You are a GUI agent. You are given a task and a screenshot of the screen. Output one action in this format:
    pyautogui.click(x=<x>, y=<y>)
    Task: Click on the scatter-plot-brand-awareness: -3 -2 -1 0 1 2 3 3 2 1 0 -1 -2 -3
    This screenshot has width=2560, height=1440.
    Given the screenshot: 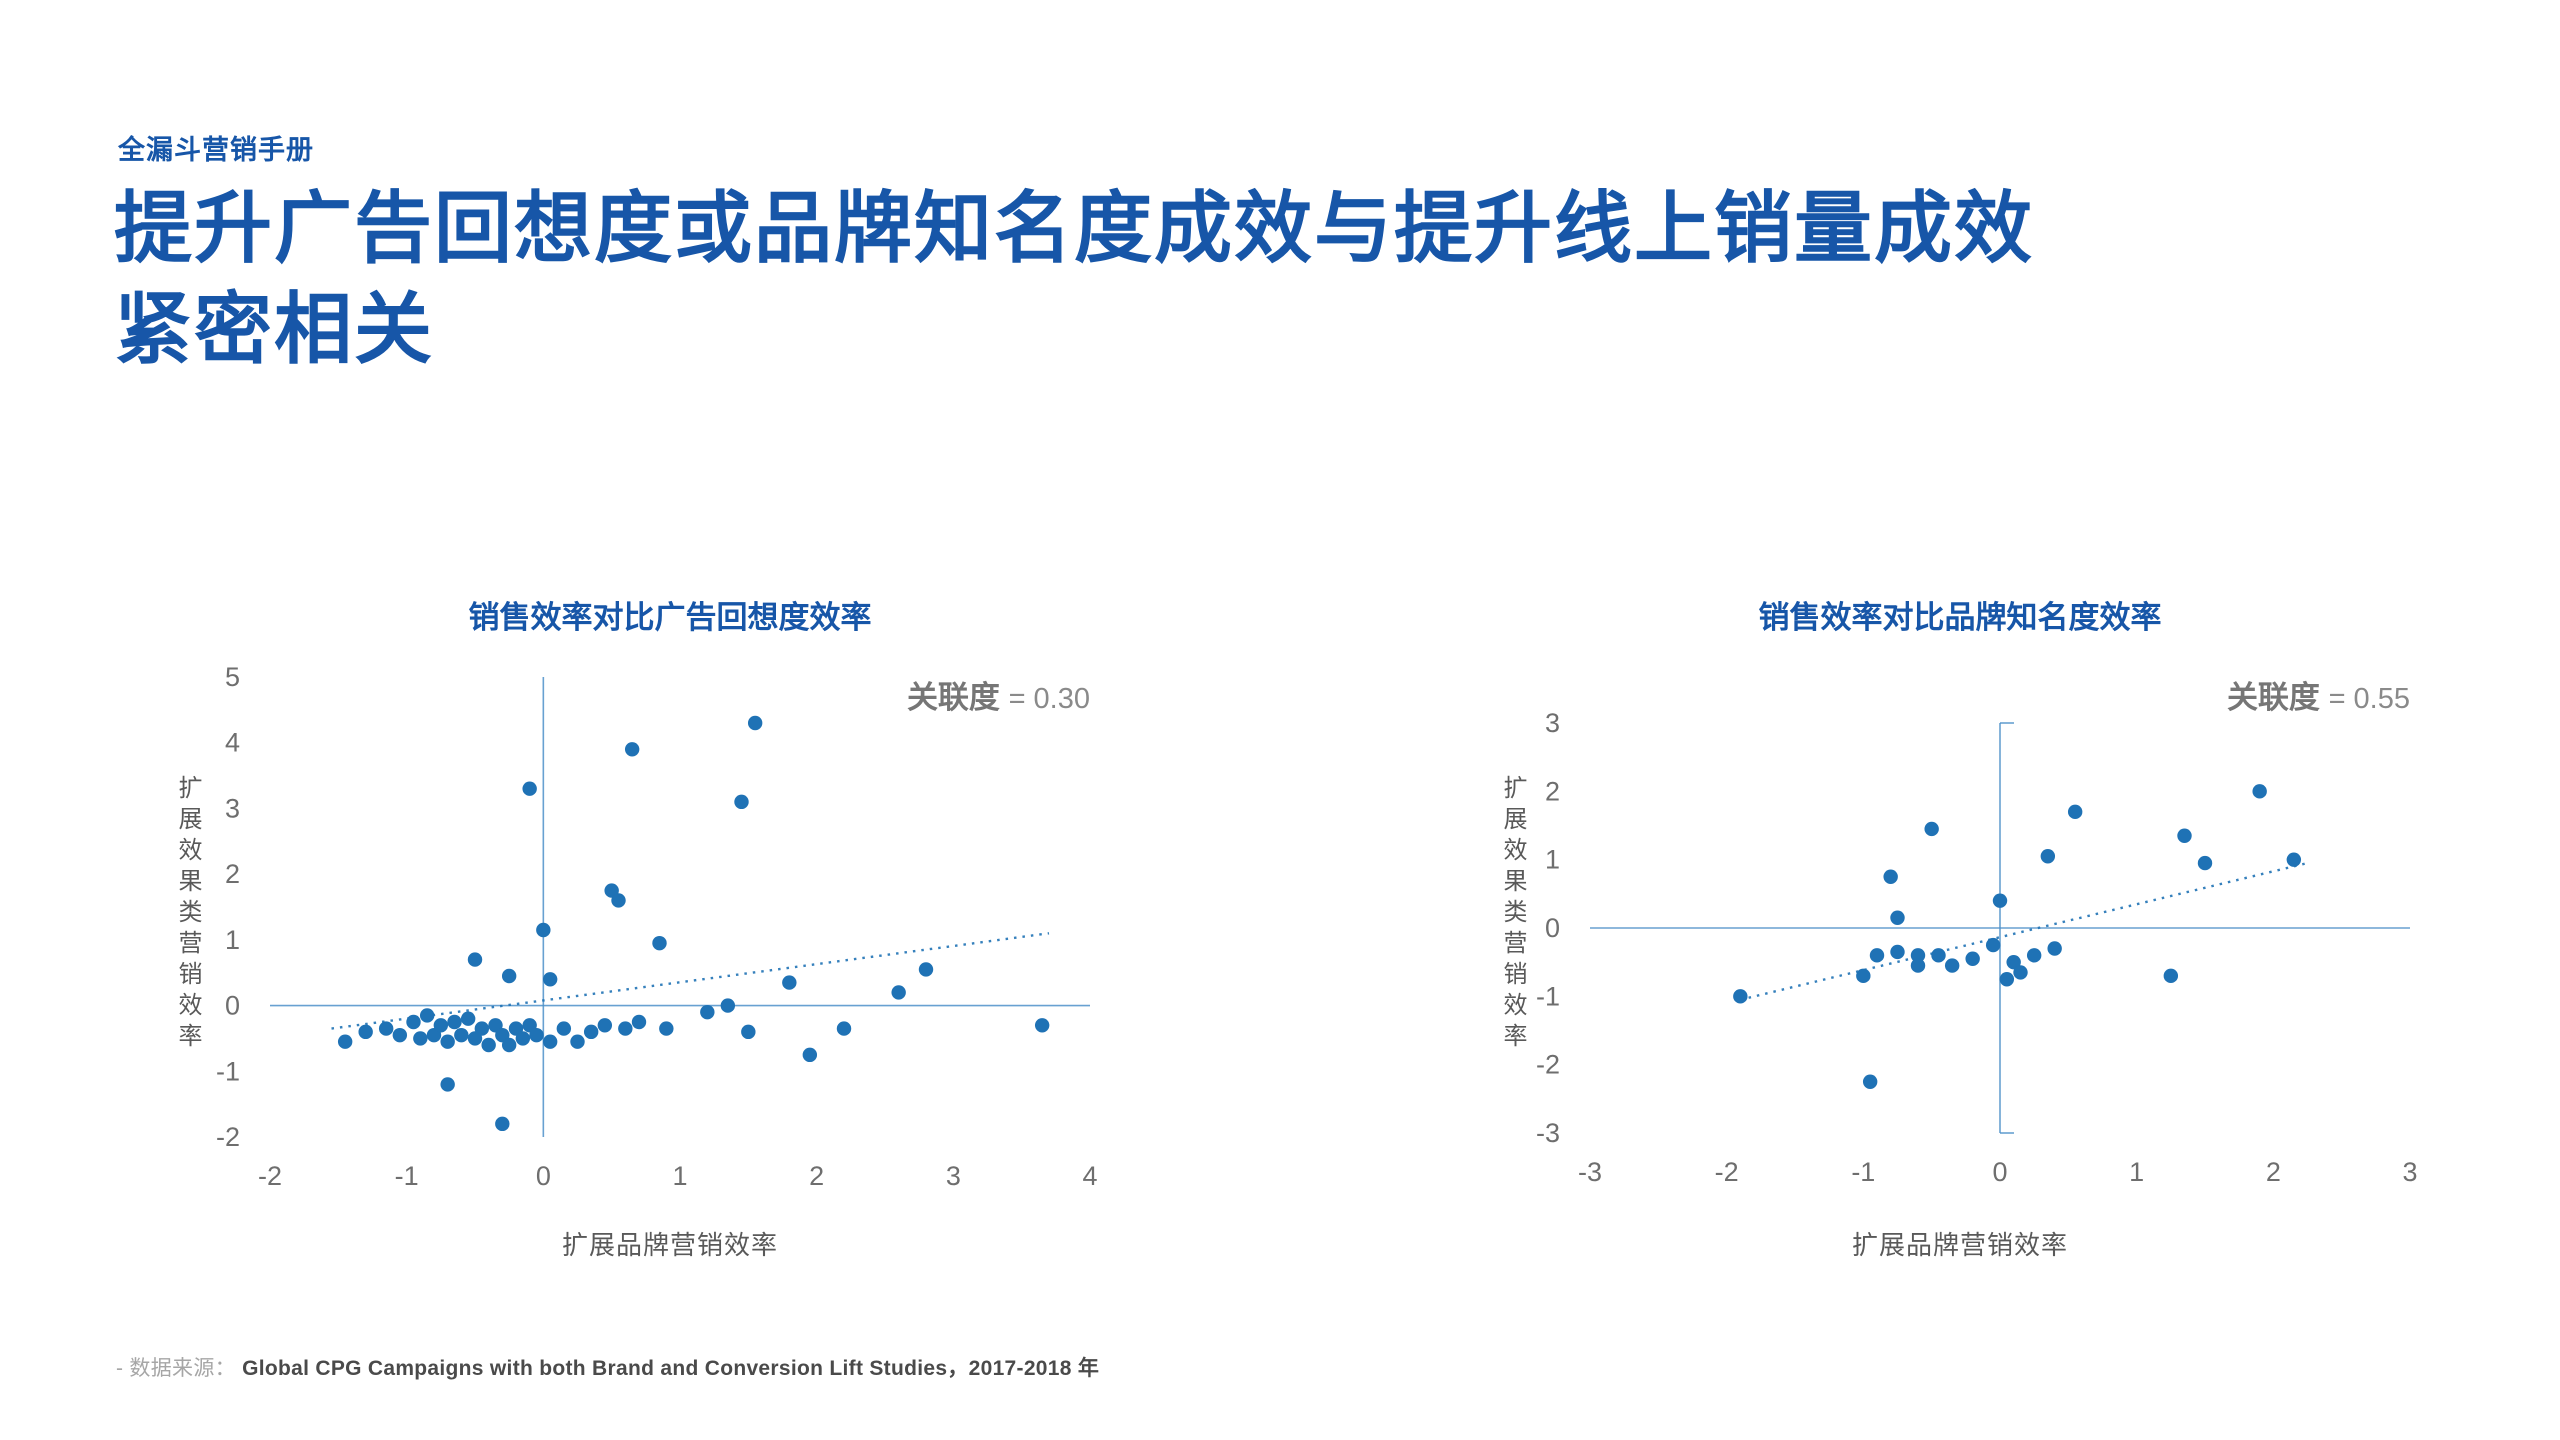 What is the action you would take?
    pyautogui.click(x=1977, y=947)
    